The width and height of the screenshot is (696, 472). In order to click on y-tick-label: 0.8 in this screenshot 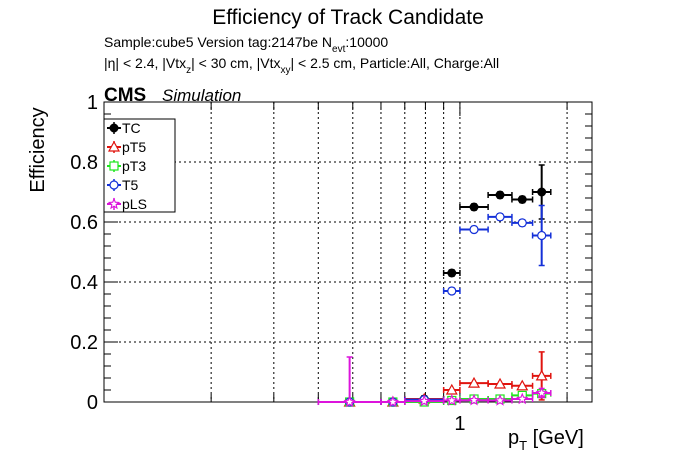, I will do `click(84, 163)`.